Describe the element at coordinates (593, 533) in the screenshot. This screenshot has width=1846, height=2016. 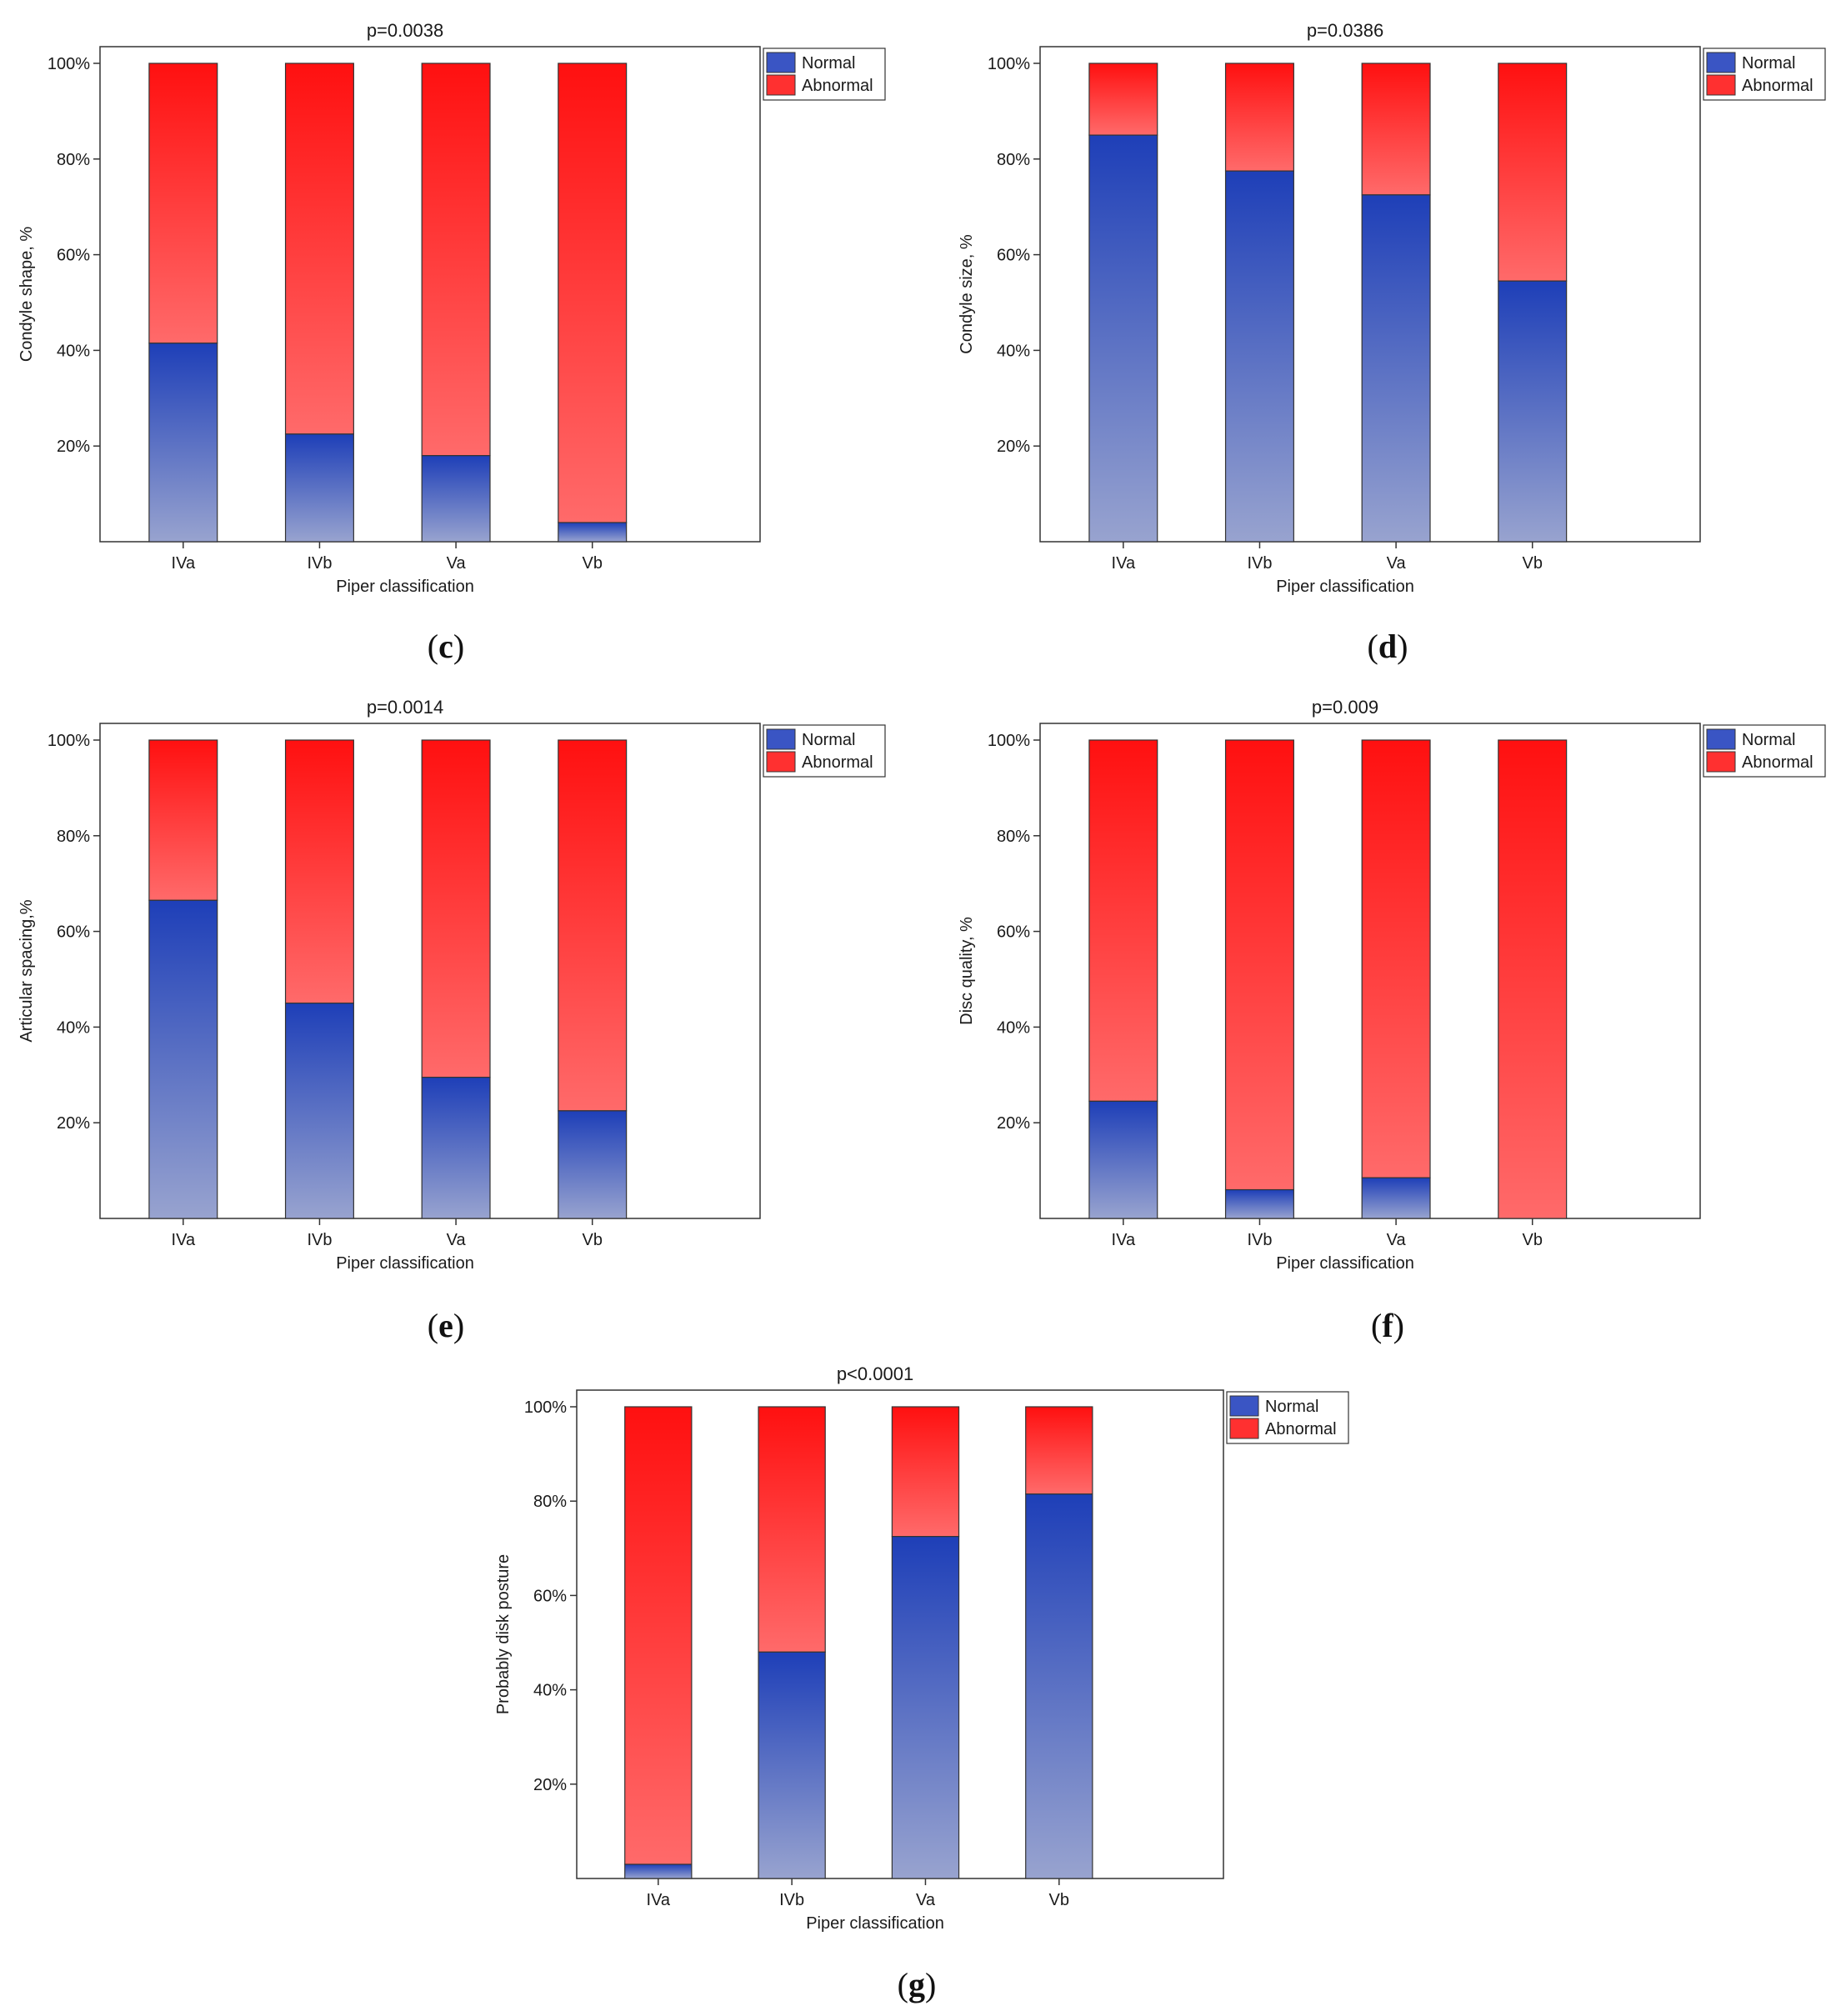
I see `bar-normal-c-Vb` at that location.